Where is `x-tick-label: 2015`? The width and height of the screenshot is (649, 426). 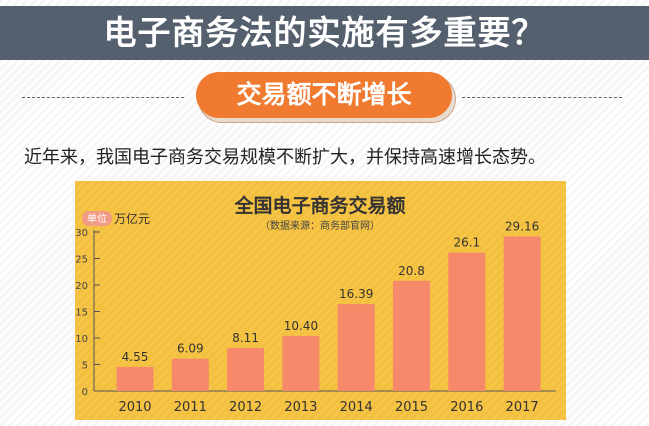 x-tick-label: 2015 is located at coordinates (411, 407).